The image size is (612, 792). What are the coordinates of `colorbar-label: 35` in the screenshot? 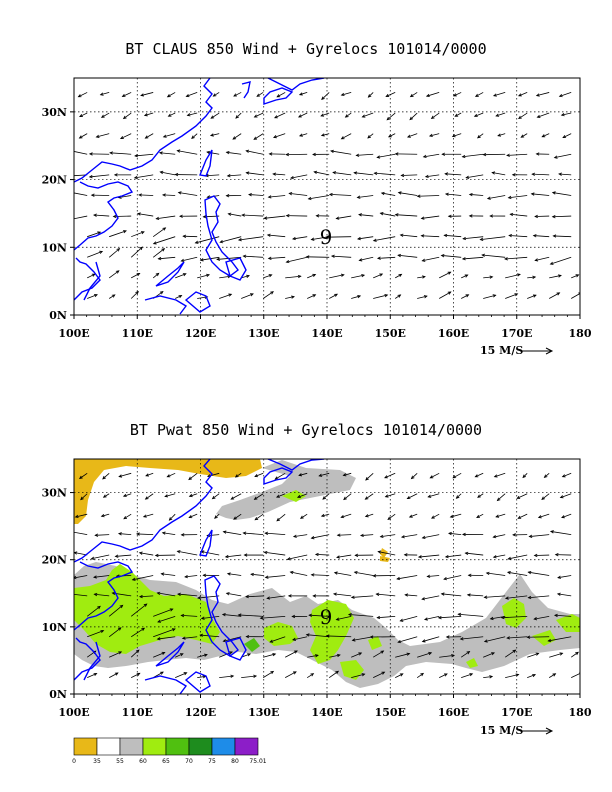 It's located at (97, 761).